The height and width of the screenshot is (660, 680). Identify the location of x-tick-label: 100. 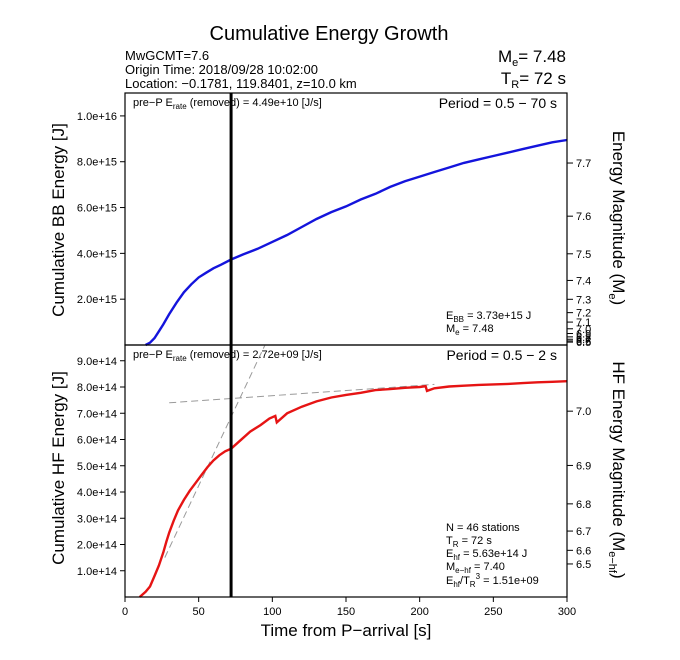
(272, 612).